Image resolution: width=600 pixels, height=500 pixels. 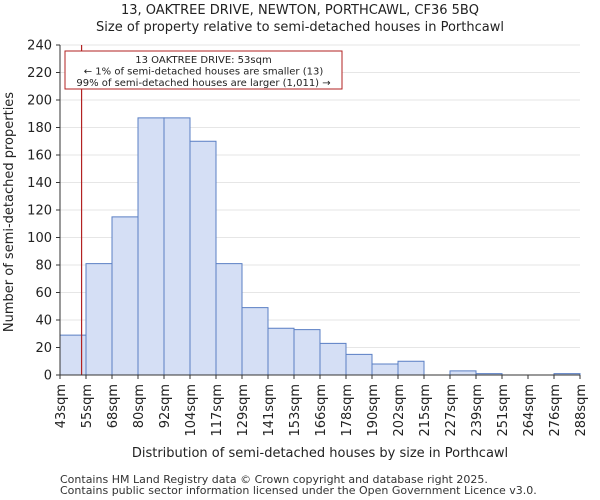 I want to click on y-tick-label: 200, so click(x=39, y=101).